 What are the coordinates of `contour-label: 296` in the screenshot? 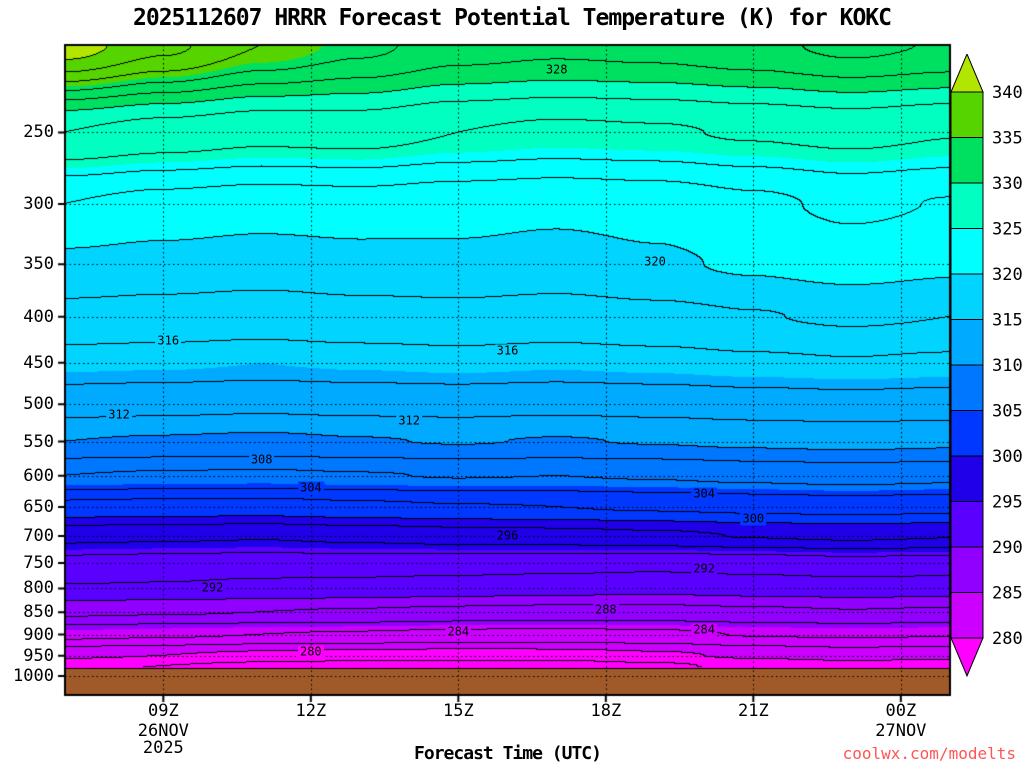 It's located at (507, 535).